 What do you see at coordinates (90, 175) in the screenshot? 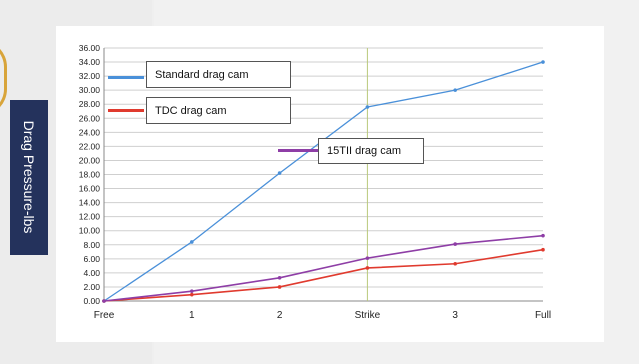
I see `y-tick-label: 18.00` at bounding box center [90, 175].